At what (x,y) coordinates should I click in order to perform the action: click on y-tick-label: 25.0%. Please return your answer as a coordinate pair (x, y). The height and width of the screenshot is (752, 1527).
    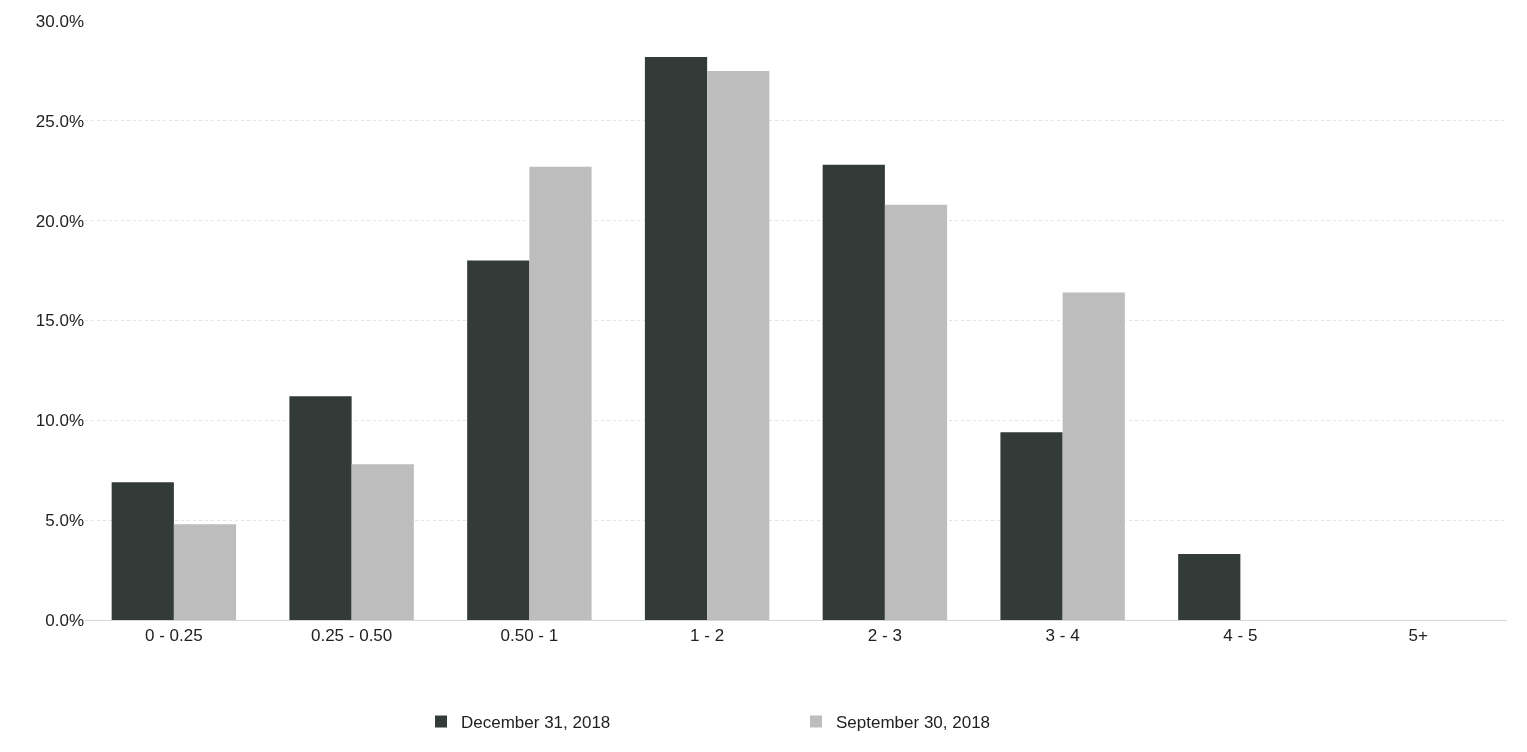
    Looking at the image, I should click on (59, 121).